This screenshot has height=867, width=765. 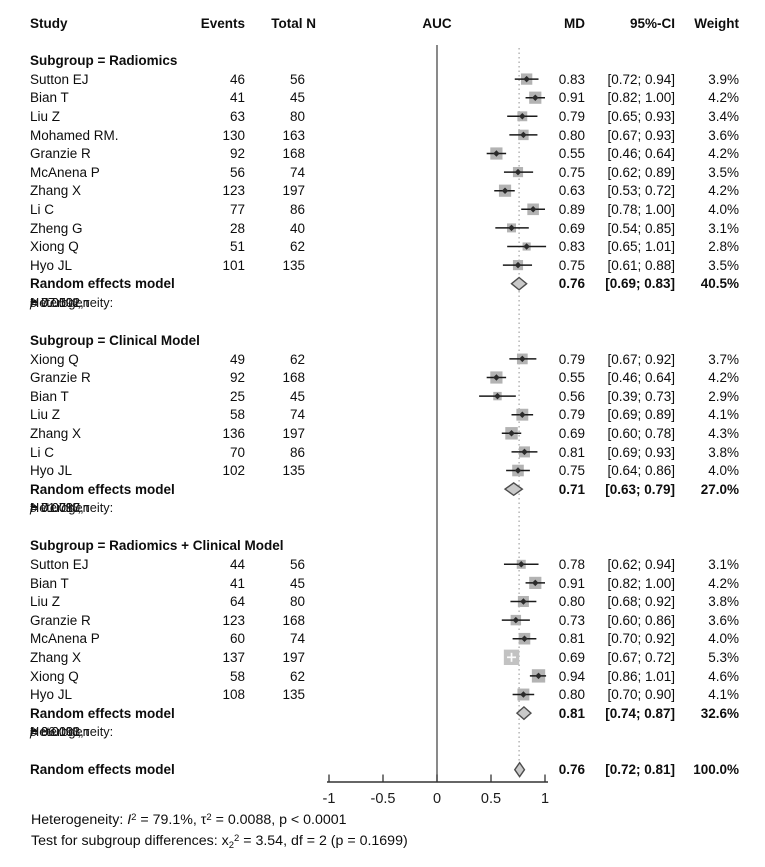 I want to click on ci-value: [0.54; 0.85], so click(x=641, y=228).